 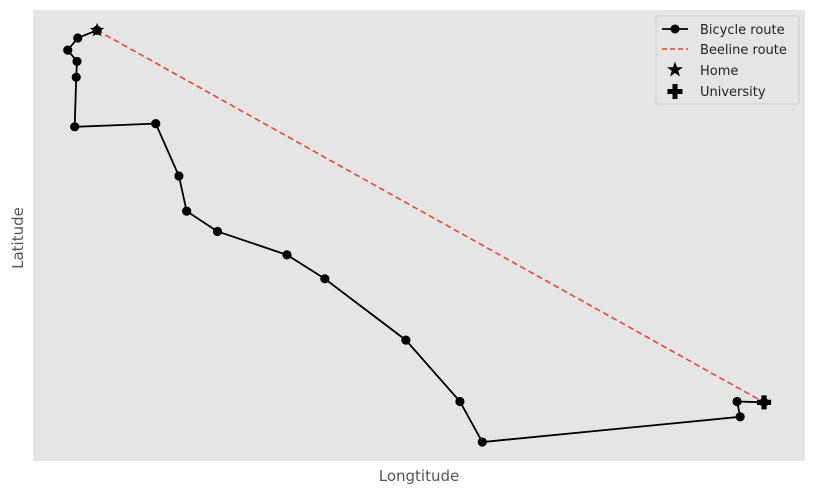 I want to click on legend-box, so click(x=727, y=60).